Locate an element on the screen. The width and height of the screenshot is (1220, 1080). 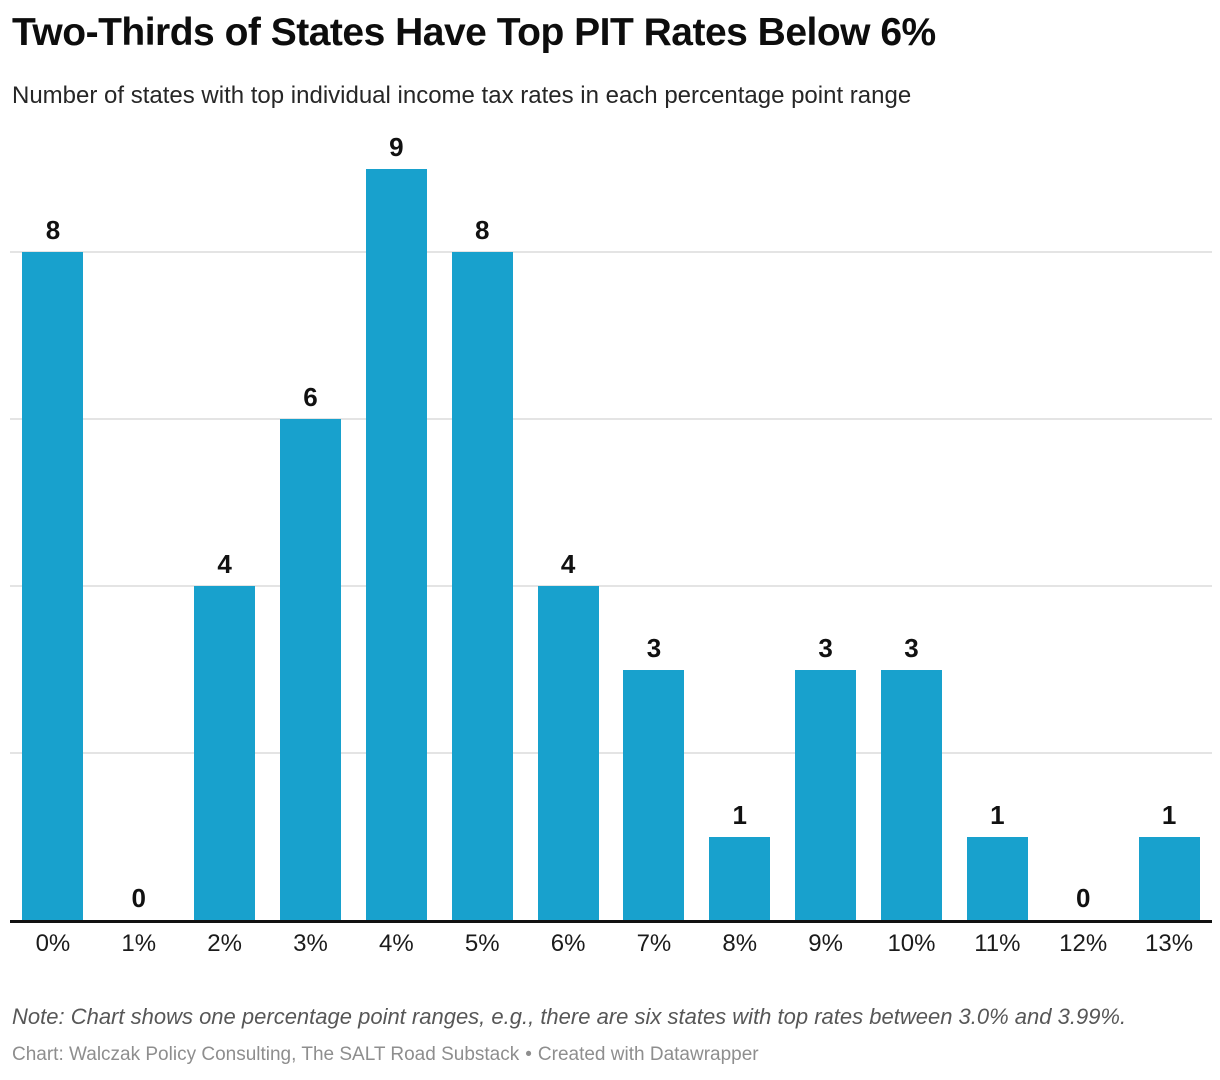
x-tick-label: 9% is located at coordinates (825, 943).